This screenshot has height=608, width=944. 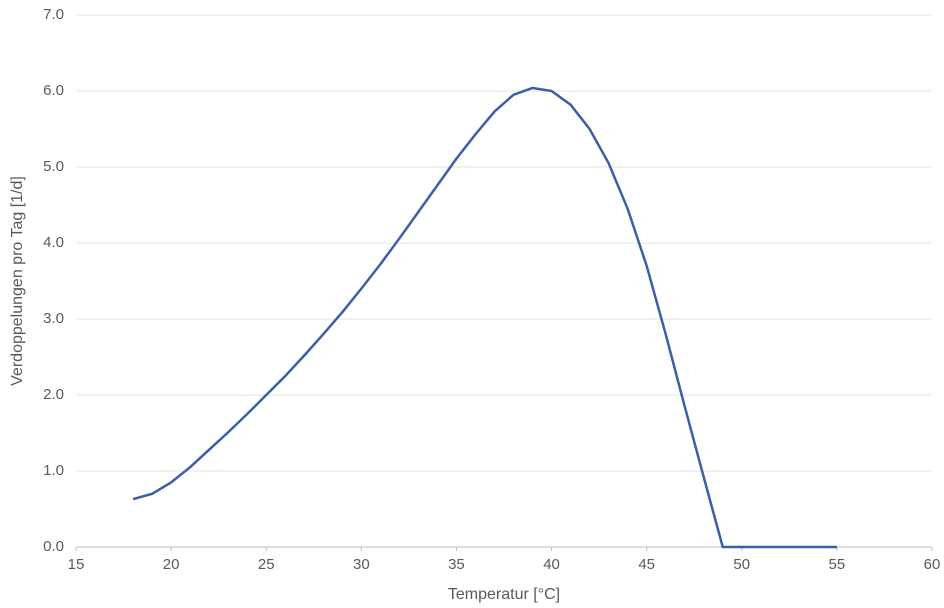 What do you see at coordinates (837, 564) in the screenshot?
I see `x-tick-label: 55` at bounding box center [837, 564].